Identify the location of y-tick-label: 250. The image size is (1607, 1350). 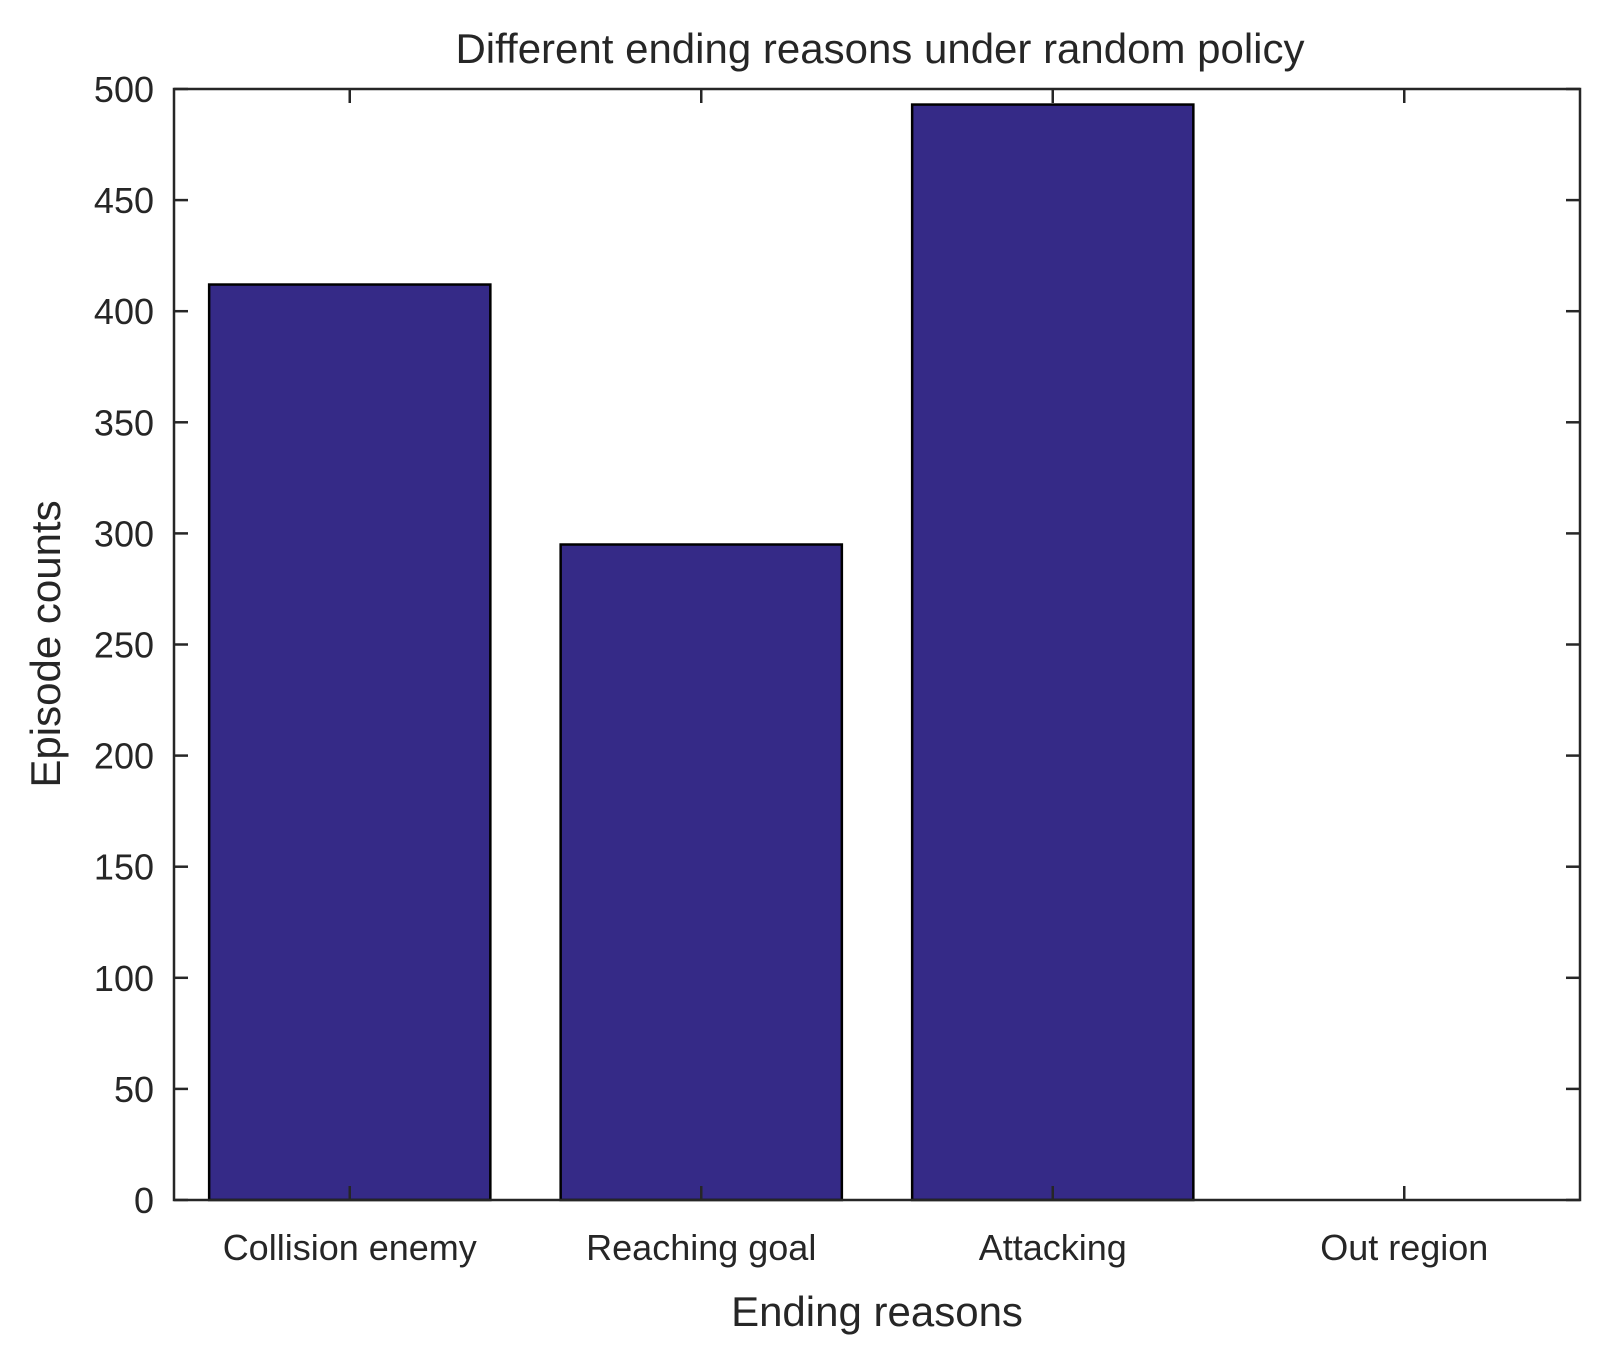
(124, 645).